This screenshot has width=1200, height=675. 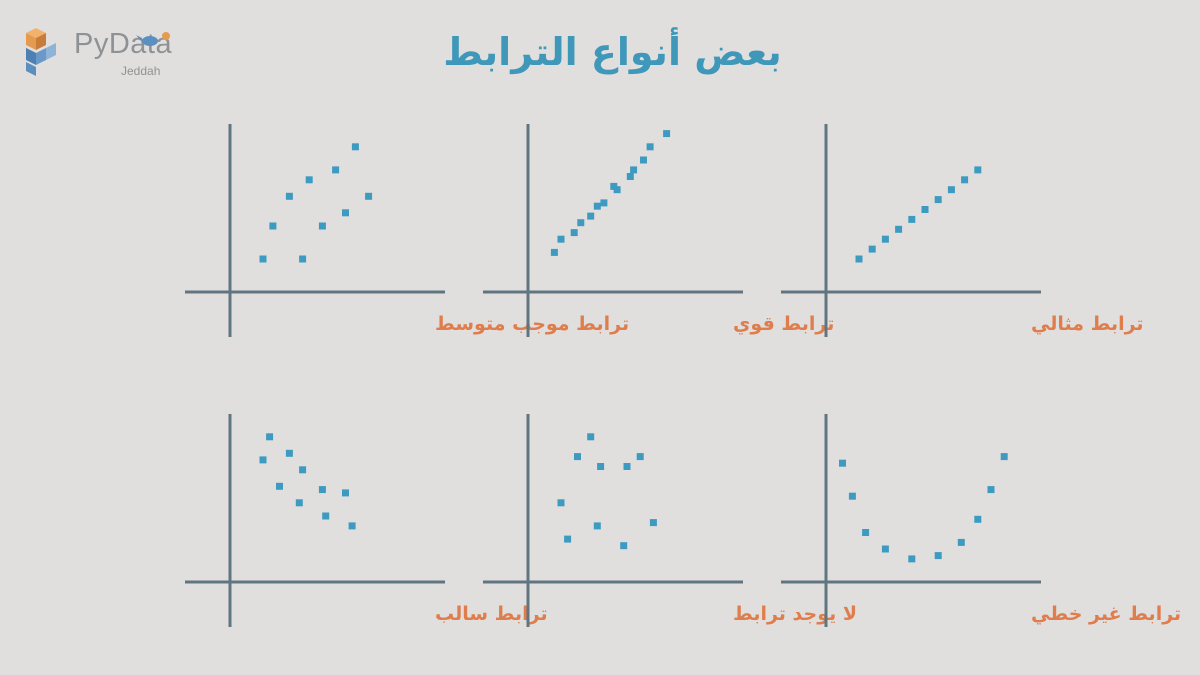 What do you see at coordinates (153, 39) in the screenshot?
I see `bird-icon` at bounding box center [153, 39].